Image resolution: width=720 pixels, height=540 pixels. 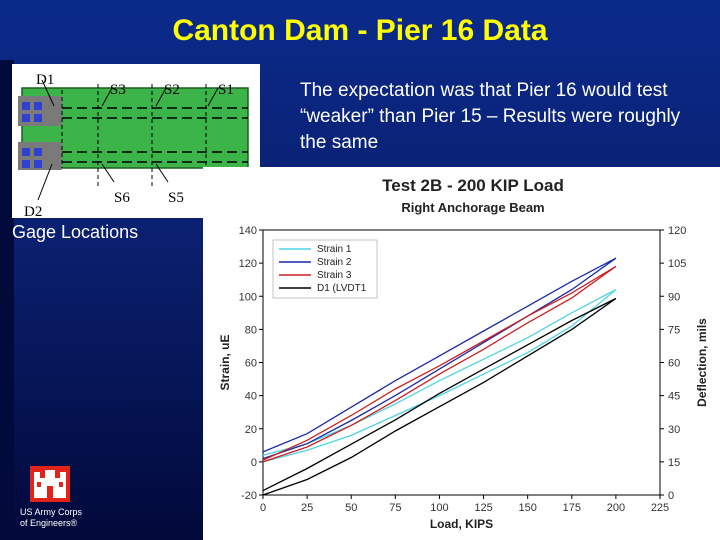 I want to click on y2-tick-label: 30, so click(x=674, y=430).